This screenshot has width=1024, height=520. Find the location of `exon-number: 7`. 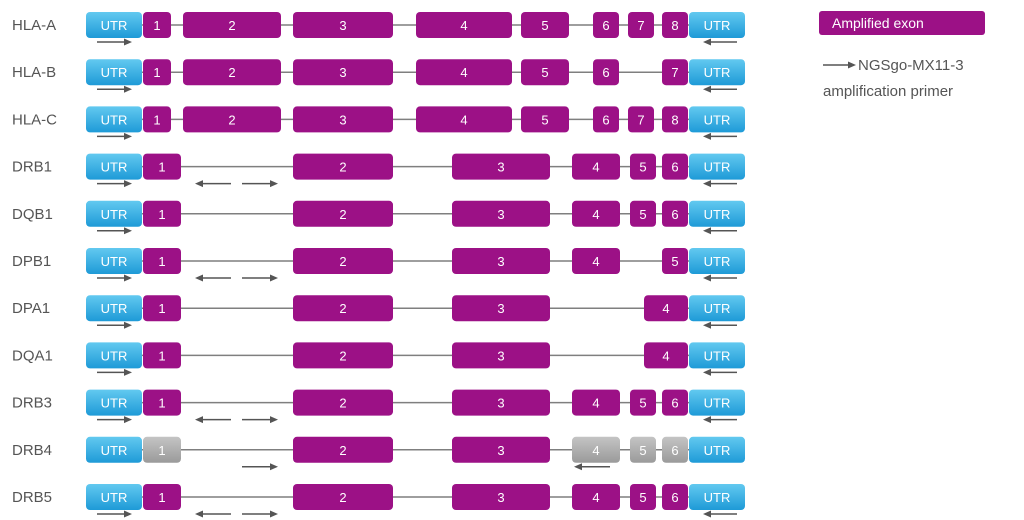

exon-number: 7 is located at coordinates (674, 72).